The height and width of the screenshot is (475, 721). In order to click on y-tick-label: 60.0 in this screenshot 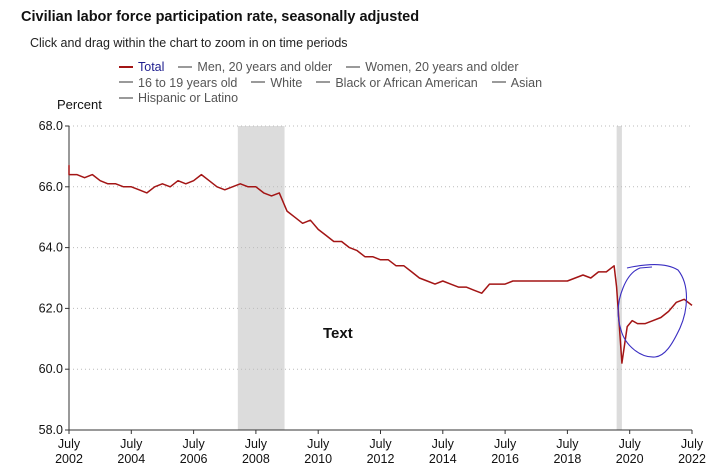, I will do `click(51, 369)`.